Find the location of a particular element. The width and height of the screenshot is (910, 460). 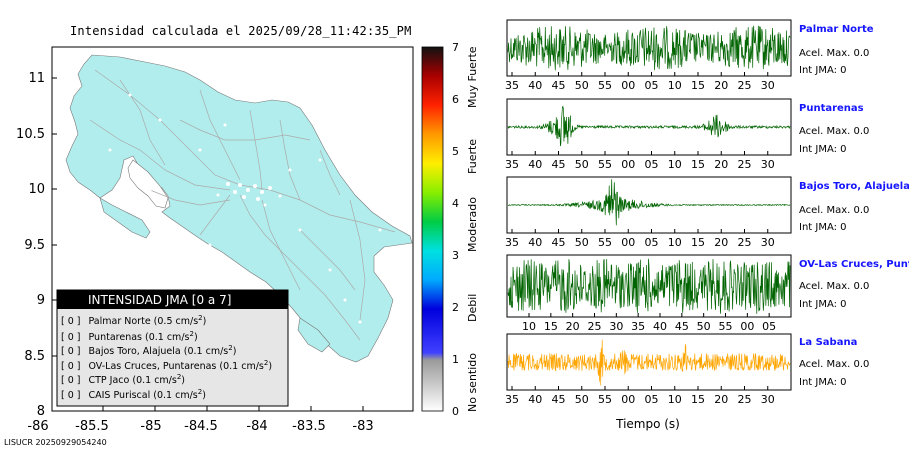

map-y-tick: 8 is located at coordinates (41, 411).